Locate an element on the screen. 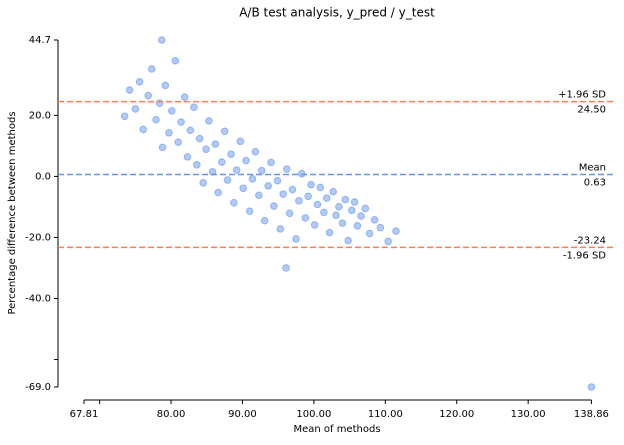 The image size is (624, 445). reference-label: Mean is located at coordinates (592, 167).